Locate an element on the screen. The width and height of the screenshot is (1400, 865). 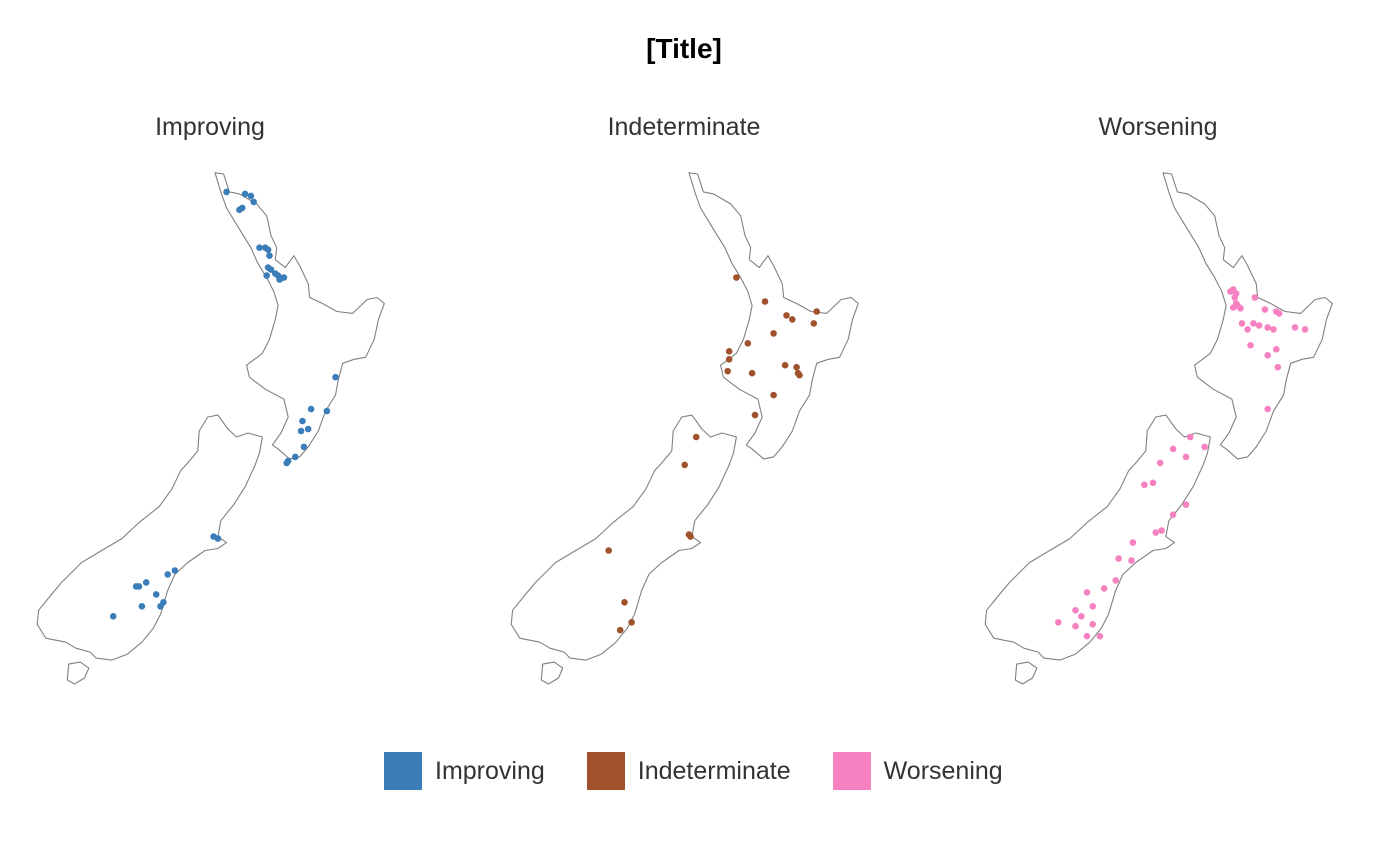
legend-label-worsening: Worsening is located at coordinates (943, 770).